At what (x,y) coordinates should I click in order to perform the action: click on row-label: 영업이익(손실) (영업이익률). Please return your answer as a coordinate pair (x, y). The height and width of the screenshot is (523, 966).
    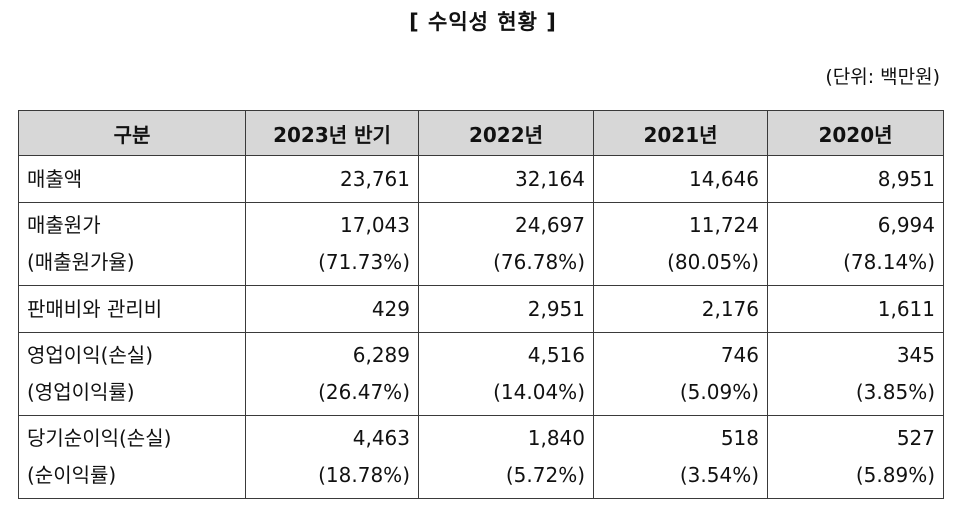
    Looking at the image, I should click on (132, 374).